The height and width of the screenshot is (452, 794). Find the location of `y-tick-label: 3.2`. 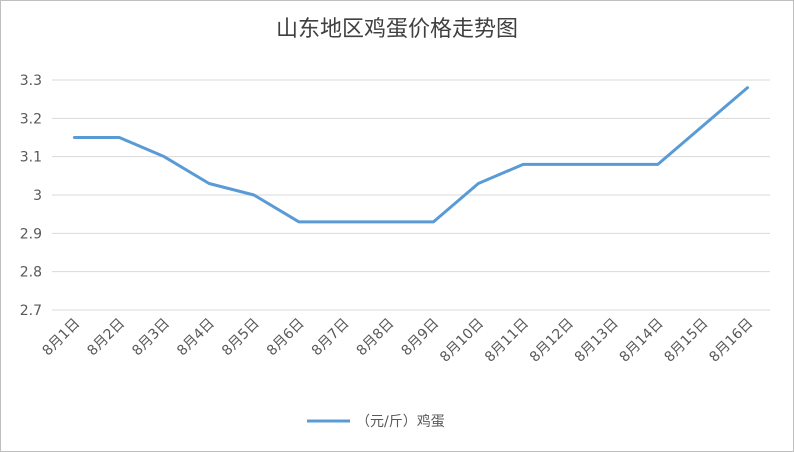

y-tick-label: 3.2 is located at coordinates (31, 119).